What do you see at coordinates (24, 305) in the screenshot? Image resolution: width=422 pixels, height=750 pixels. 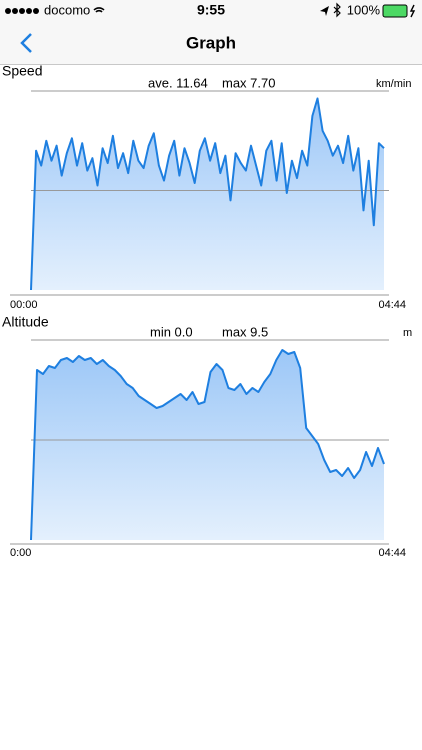 I see `x-tick-label: 00:00` at bounding box center [24, 305].